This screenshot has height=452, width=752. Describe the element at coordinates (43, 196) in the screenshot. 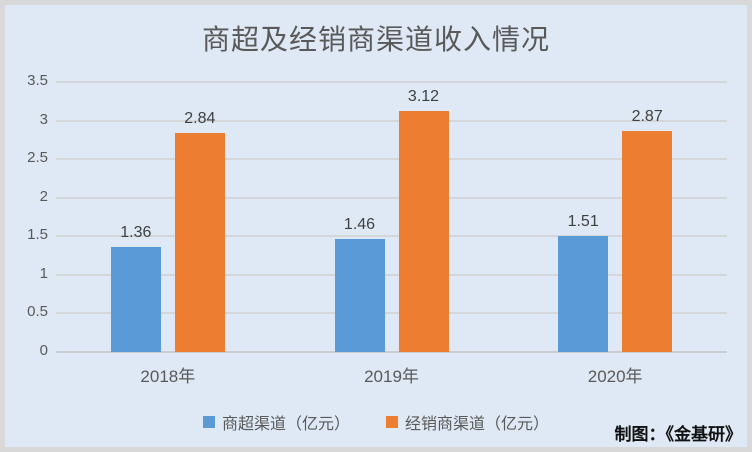

I see `y-axis-label-2: 2` at that location.